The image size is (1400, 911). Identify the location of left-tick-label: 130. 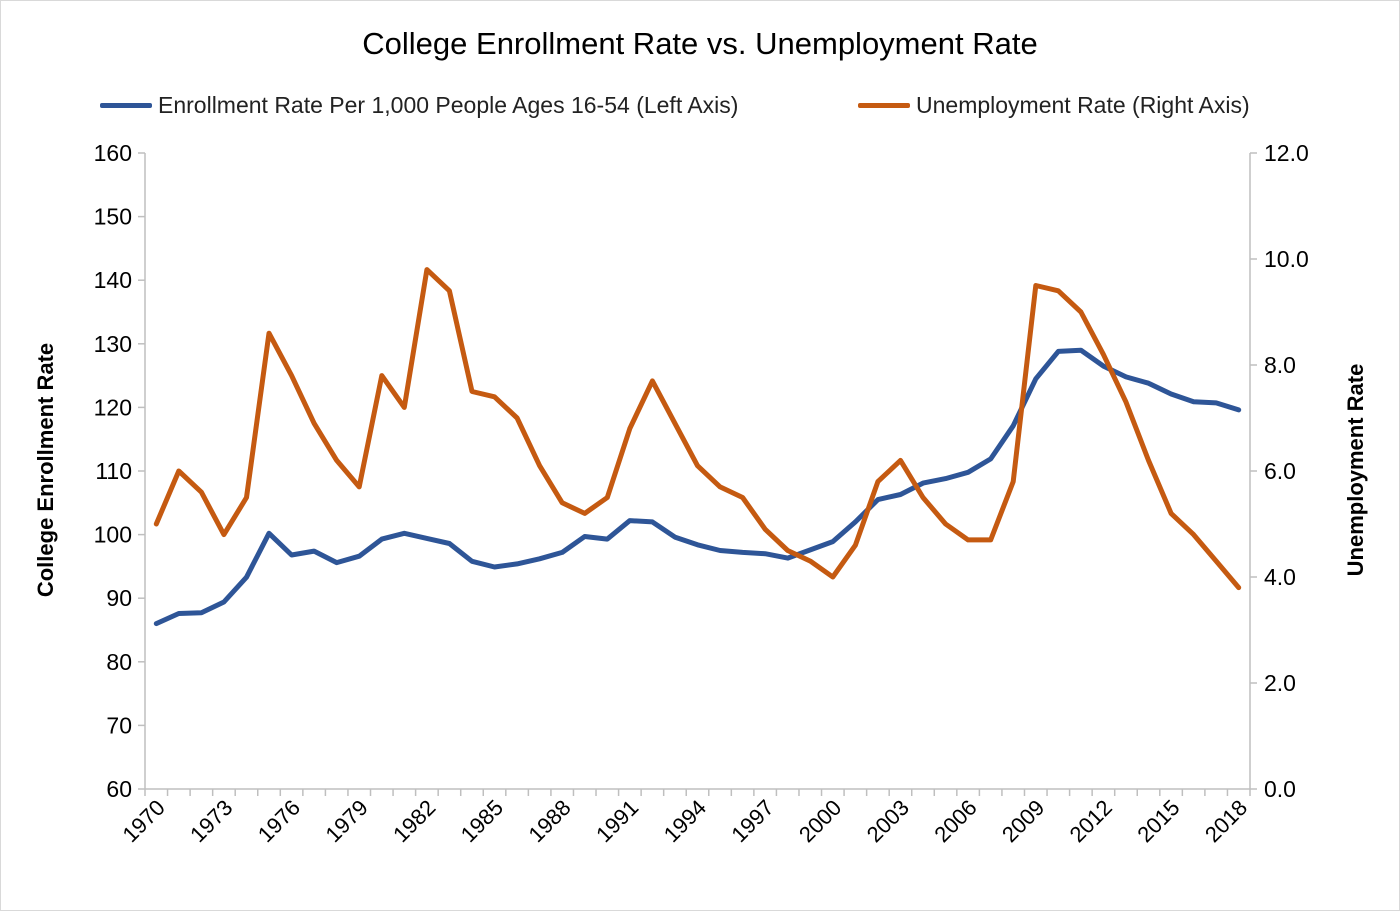
(113, 344).